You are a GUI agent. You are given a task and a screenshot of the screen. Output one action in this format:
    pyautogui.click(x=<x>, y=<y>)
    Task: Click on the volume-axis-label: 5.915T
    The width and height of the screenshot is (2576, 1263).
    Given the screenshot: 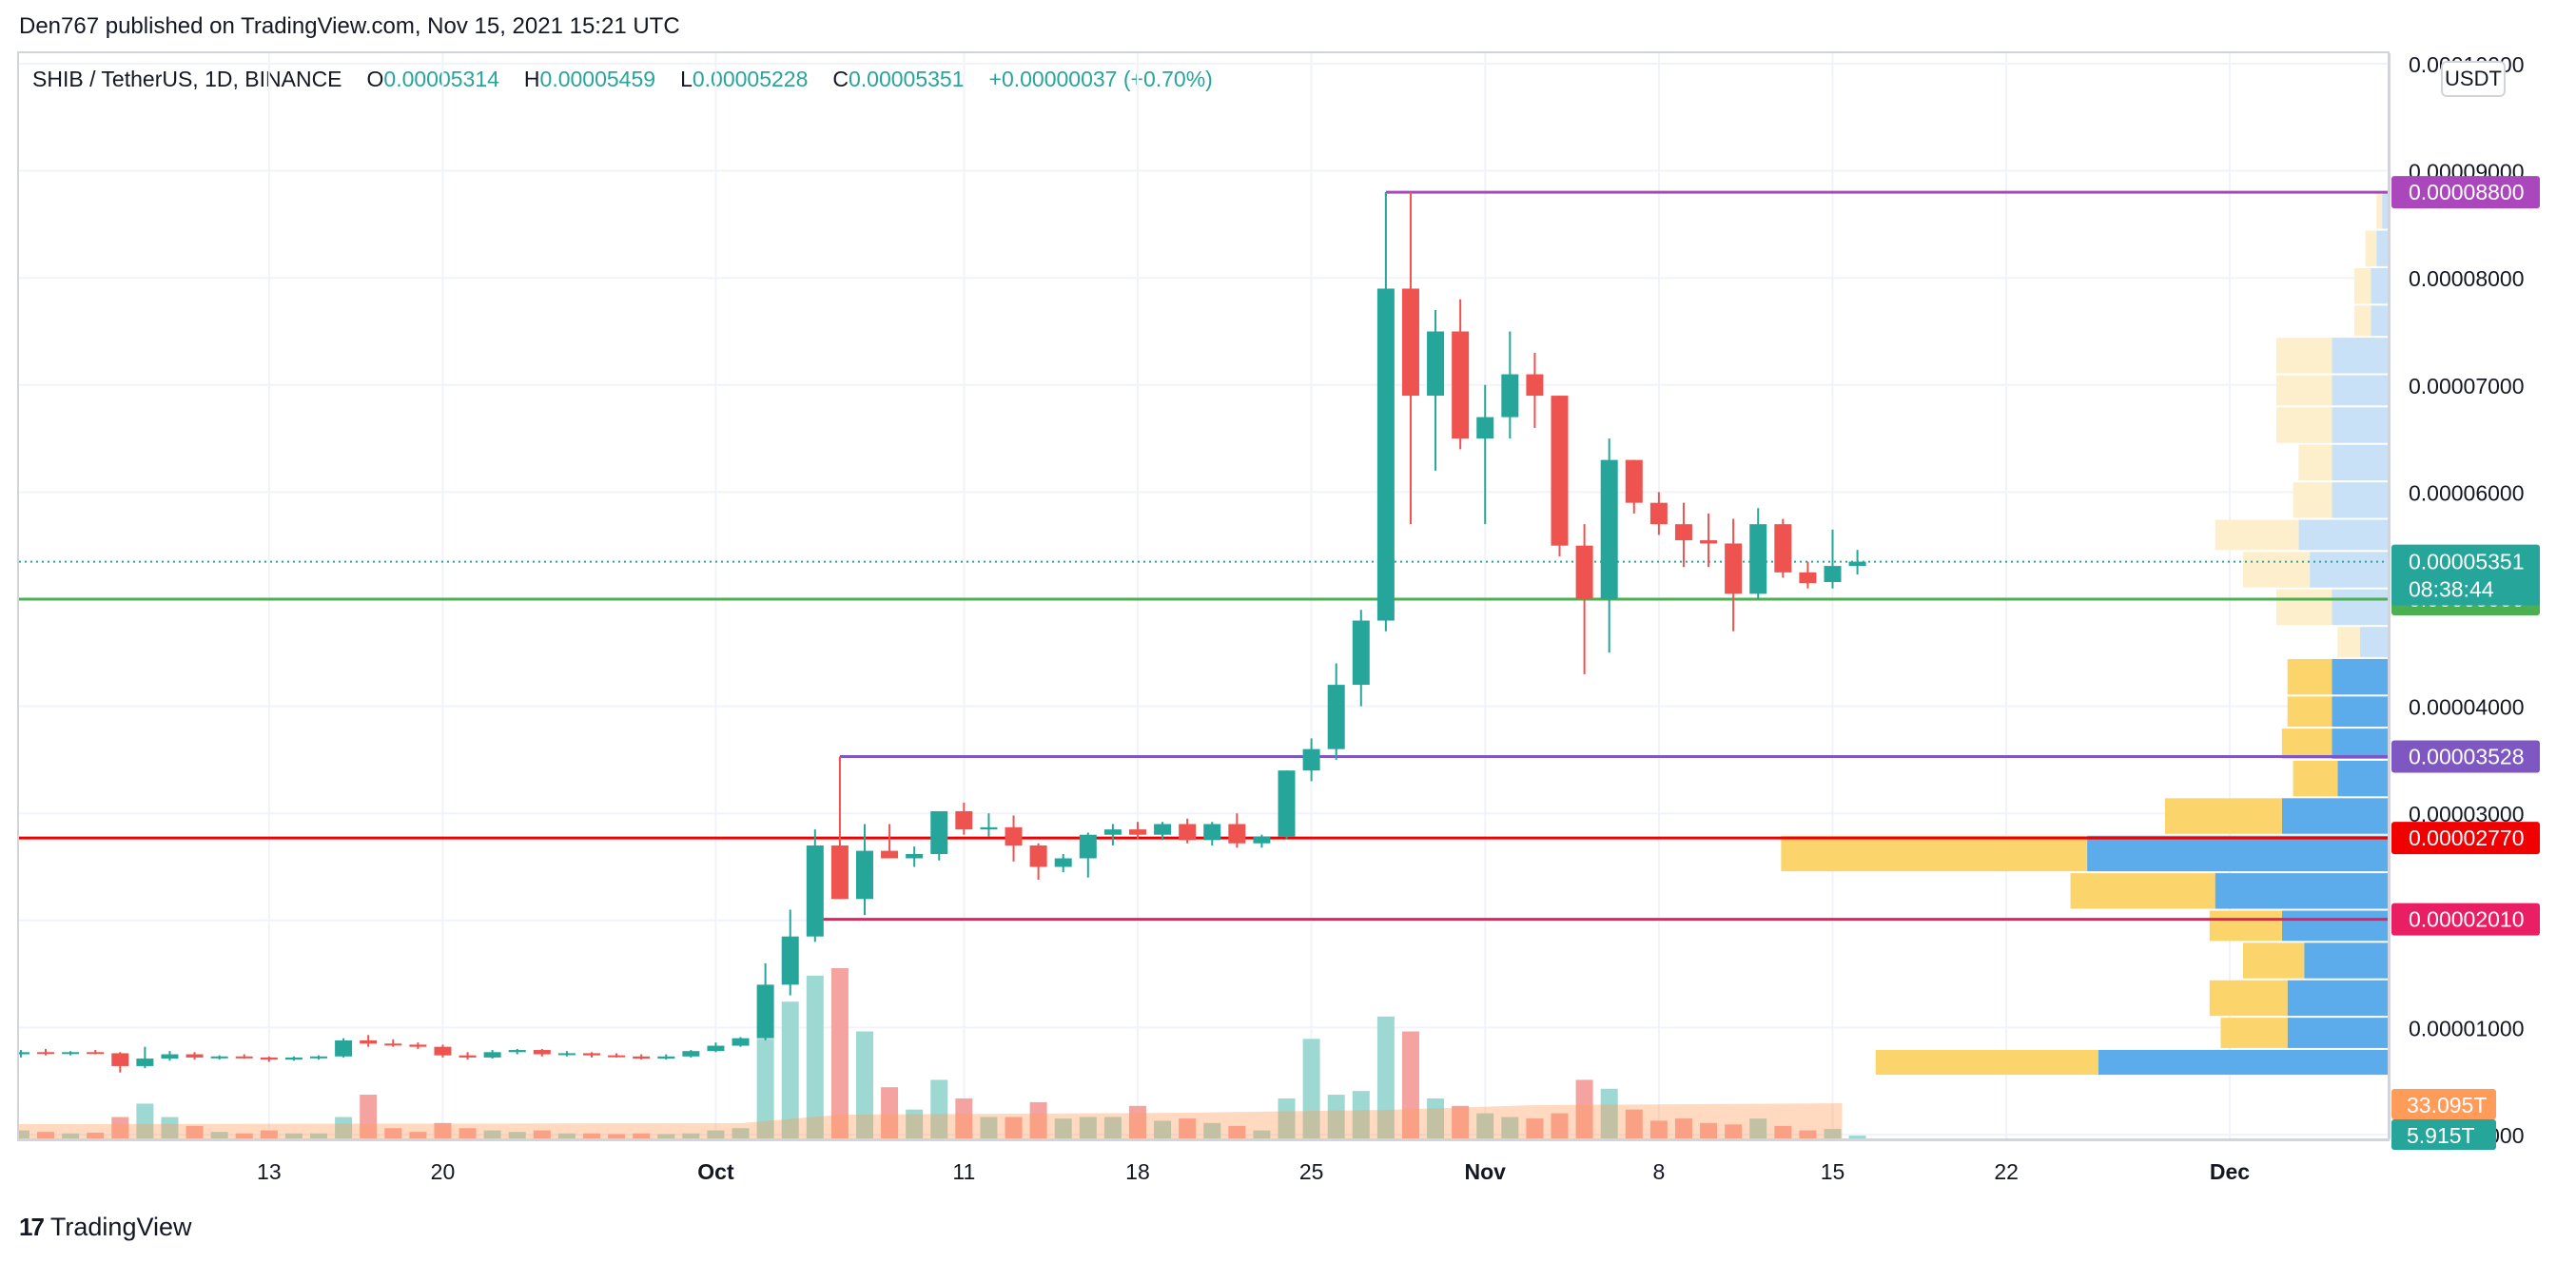 What is the action you would take?
    pyautogui.click(x=2441, y=1135)
    